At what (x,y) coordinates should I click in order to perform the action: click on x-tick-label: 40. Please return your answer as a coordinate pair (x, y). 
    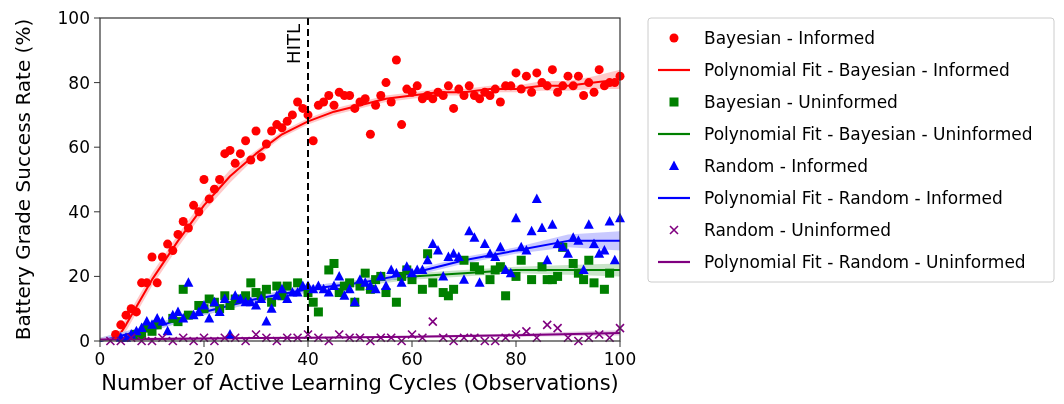
    Looking at the image, I should click on (308, 359).